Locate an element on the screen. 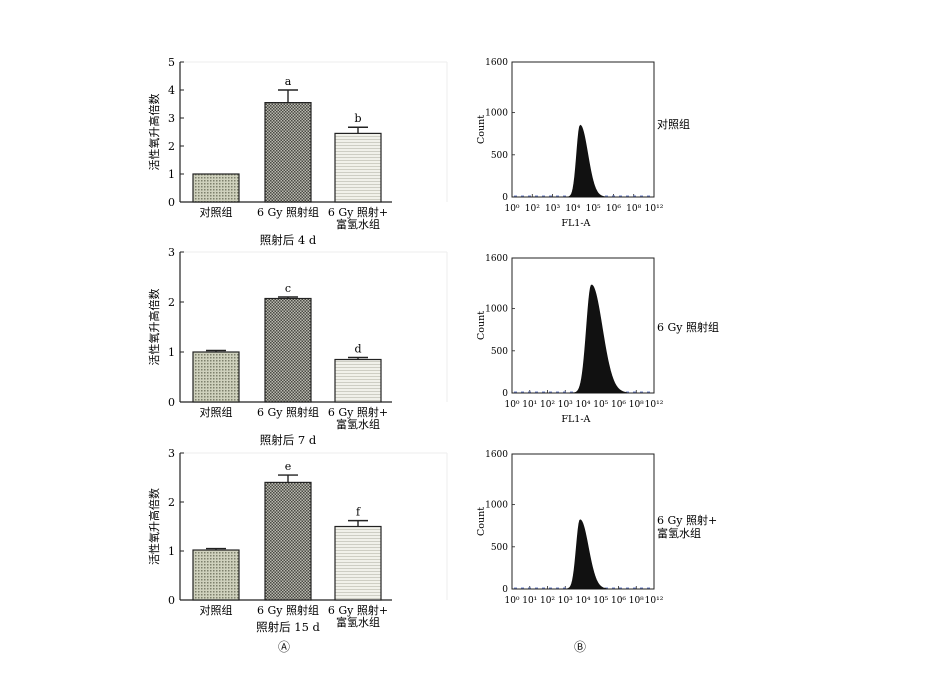 The image size is (929, 698). panel-b-label: Ⓑ is located at coordinates (580, 647).